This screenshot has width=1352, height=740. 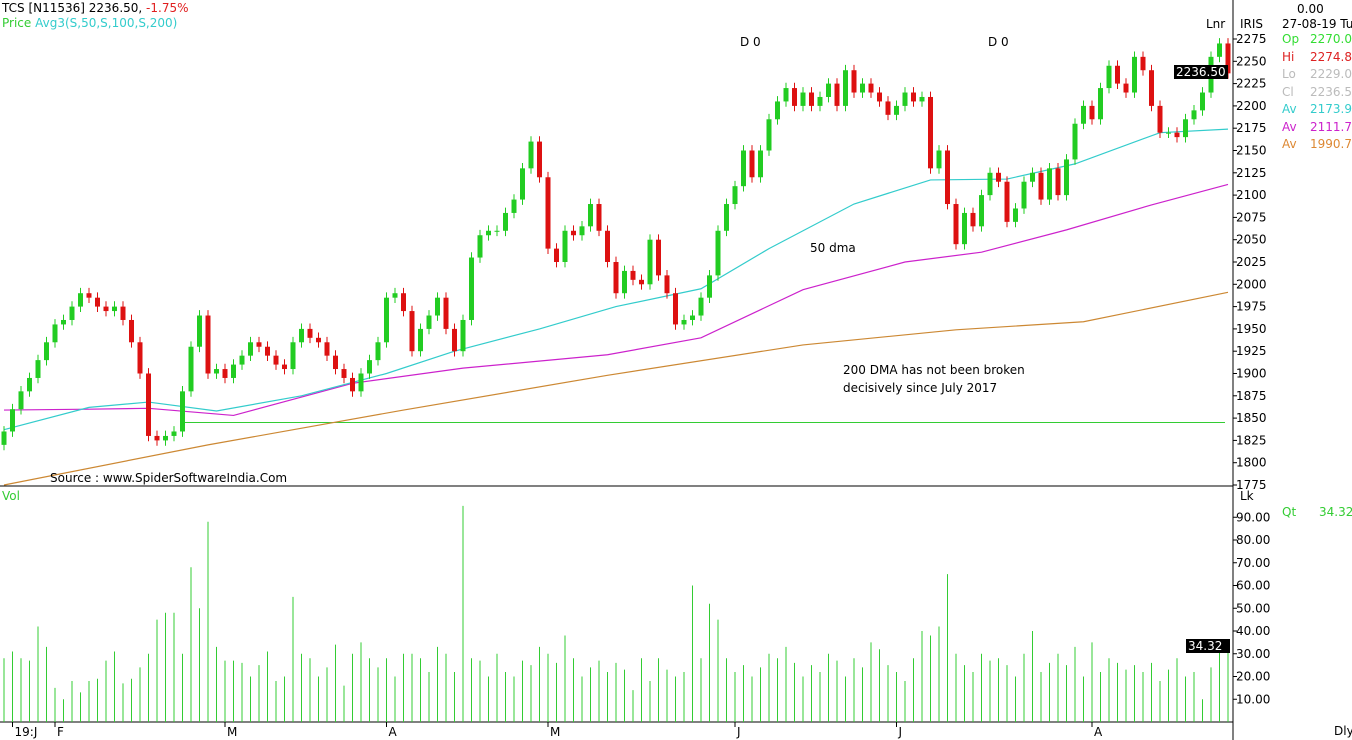 I want to click on price-tick-label: 1950, so click(x=1251, y=329).